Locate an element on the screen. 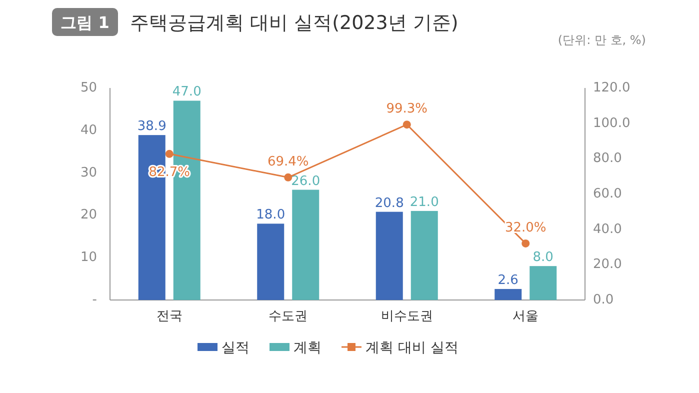  y-tick-label: 10 is located at coordinates (88, 258).